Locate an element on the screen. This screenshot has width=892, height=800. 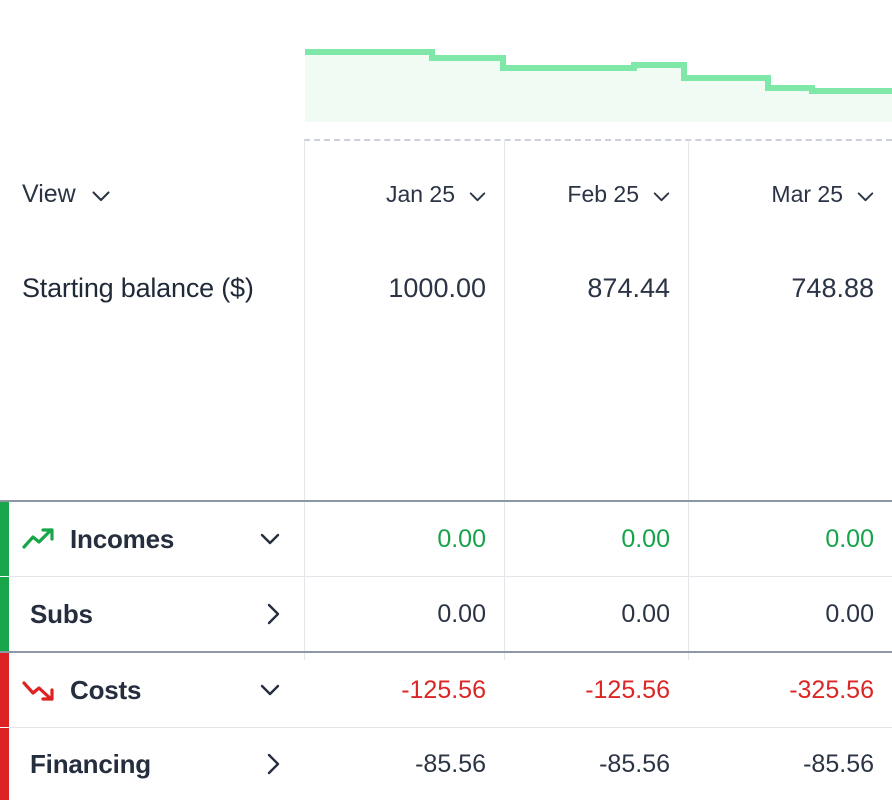
starting-balance-label: Starting balance ($) is located at coordinates (138, 287).